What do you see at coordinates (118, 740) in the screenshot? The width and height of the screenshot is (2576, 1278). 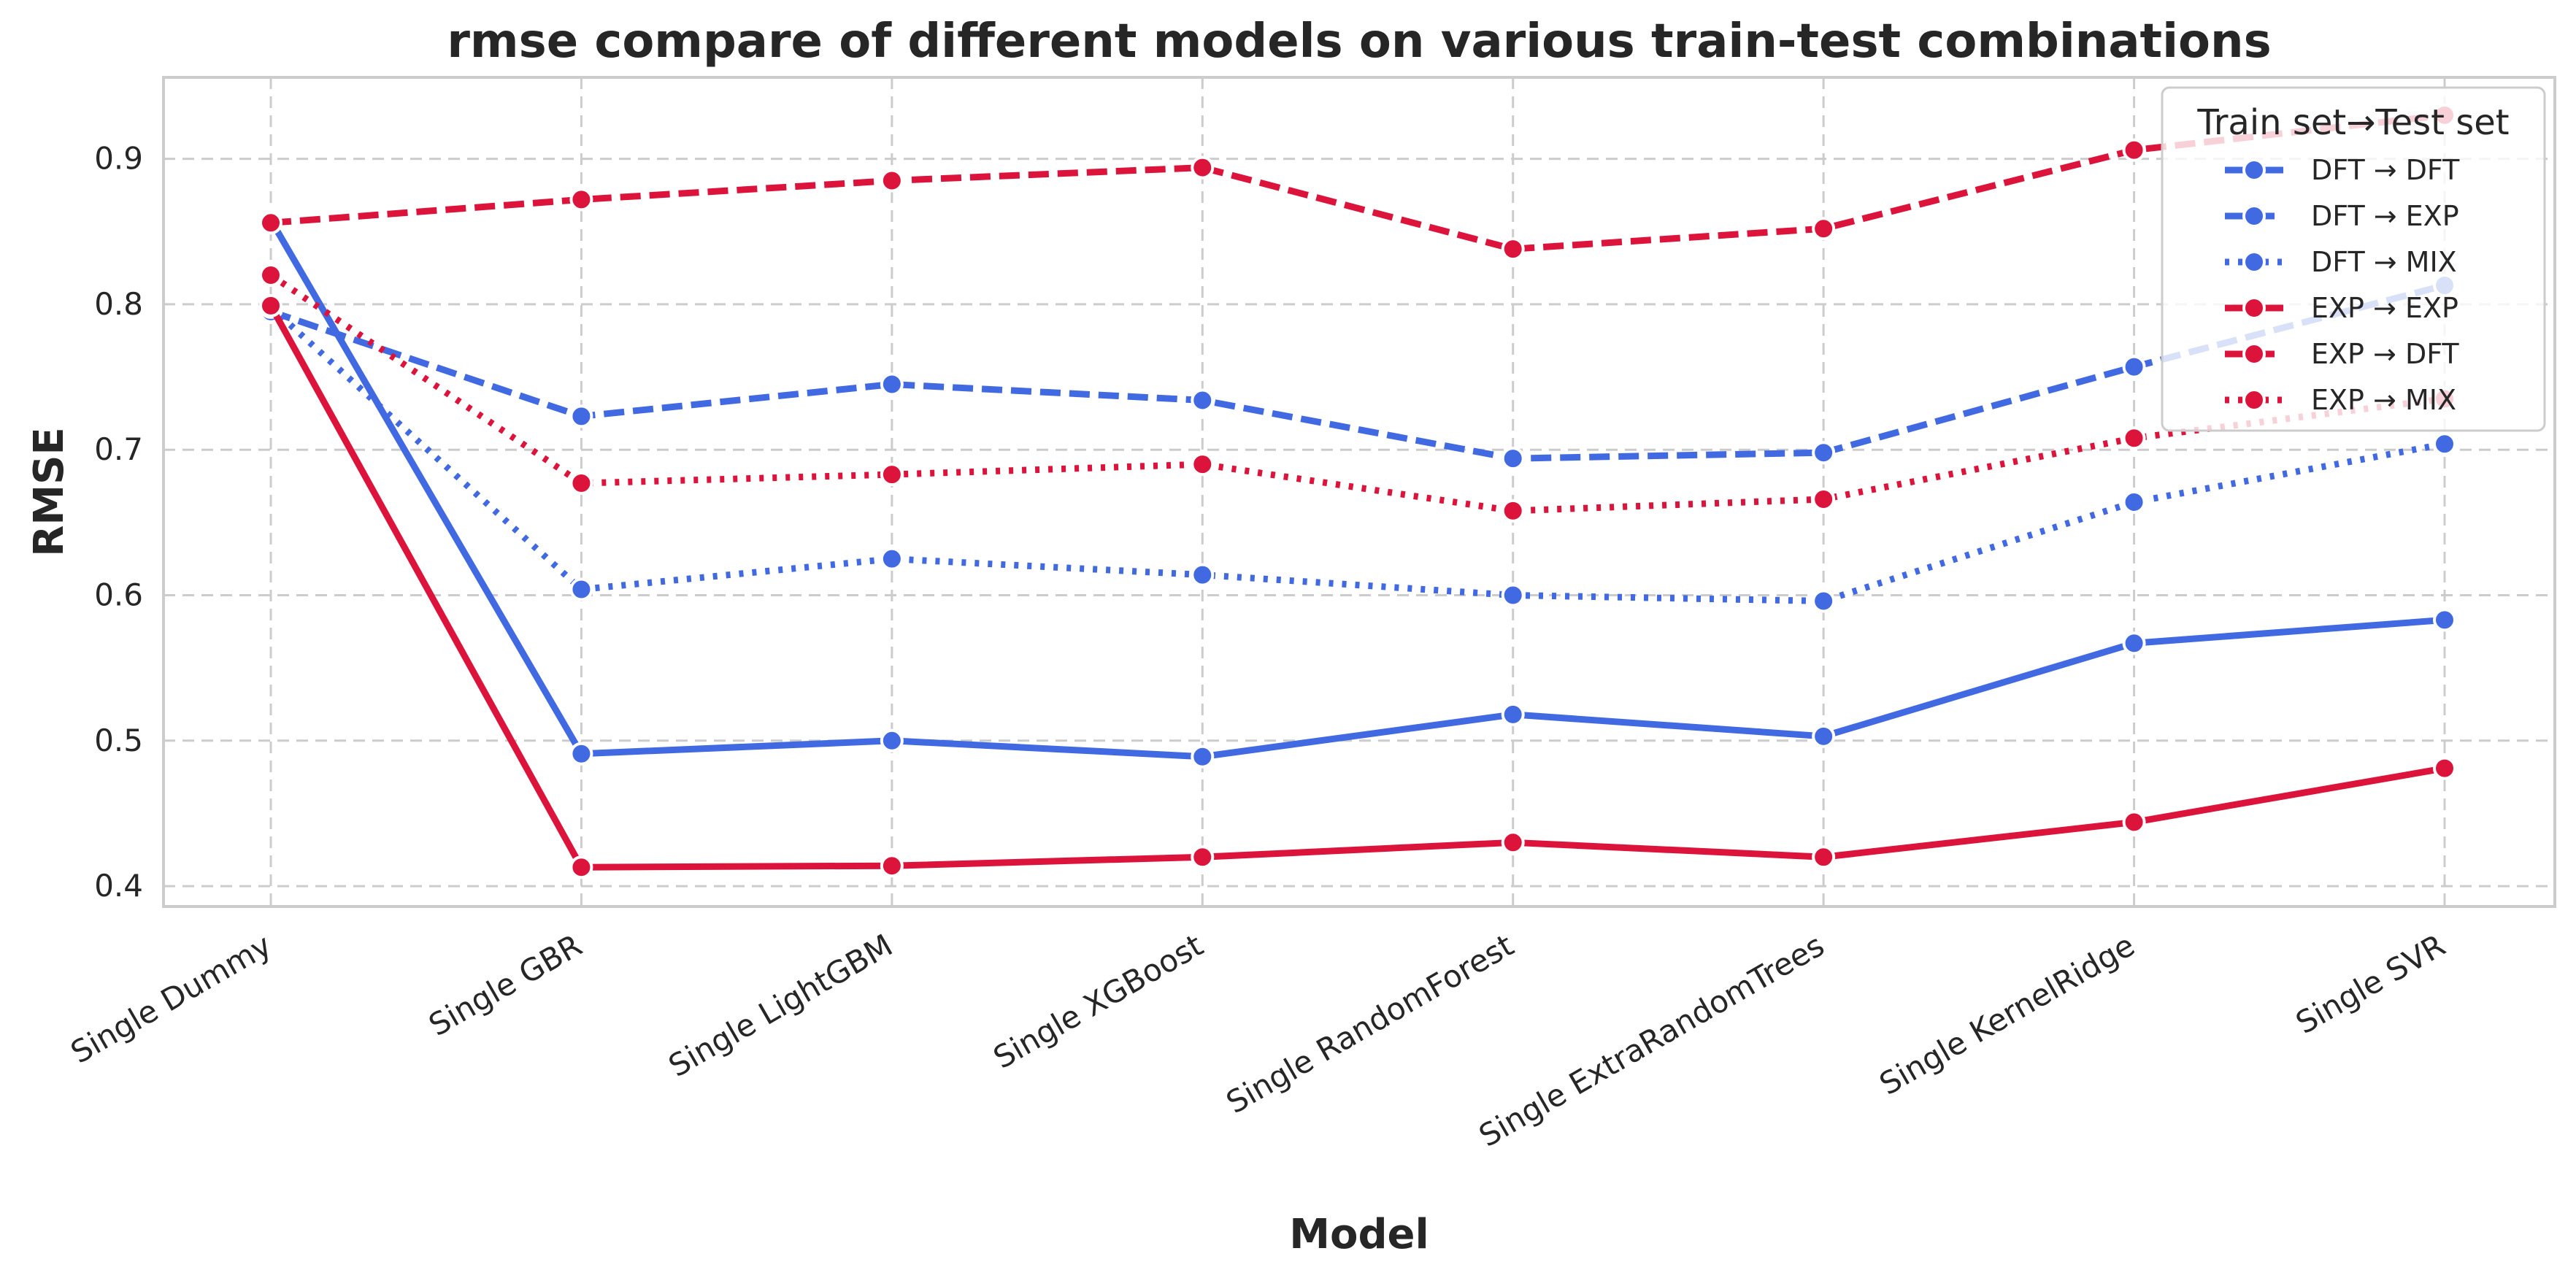 I see `y-tick-label: 0.5` at bounding box center [118, 740].